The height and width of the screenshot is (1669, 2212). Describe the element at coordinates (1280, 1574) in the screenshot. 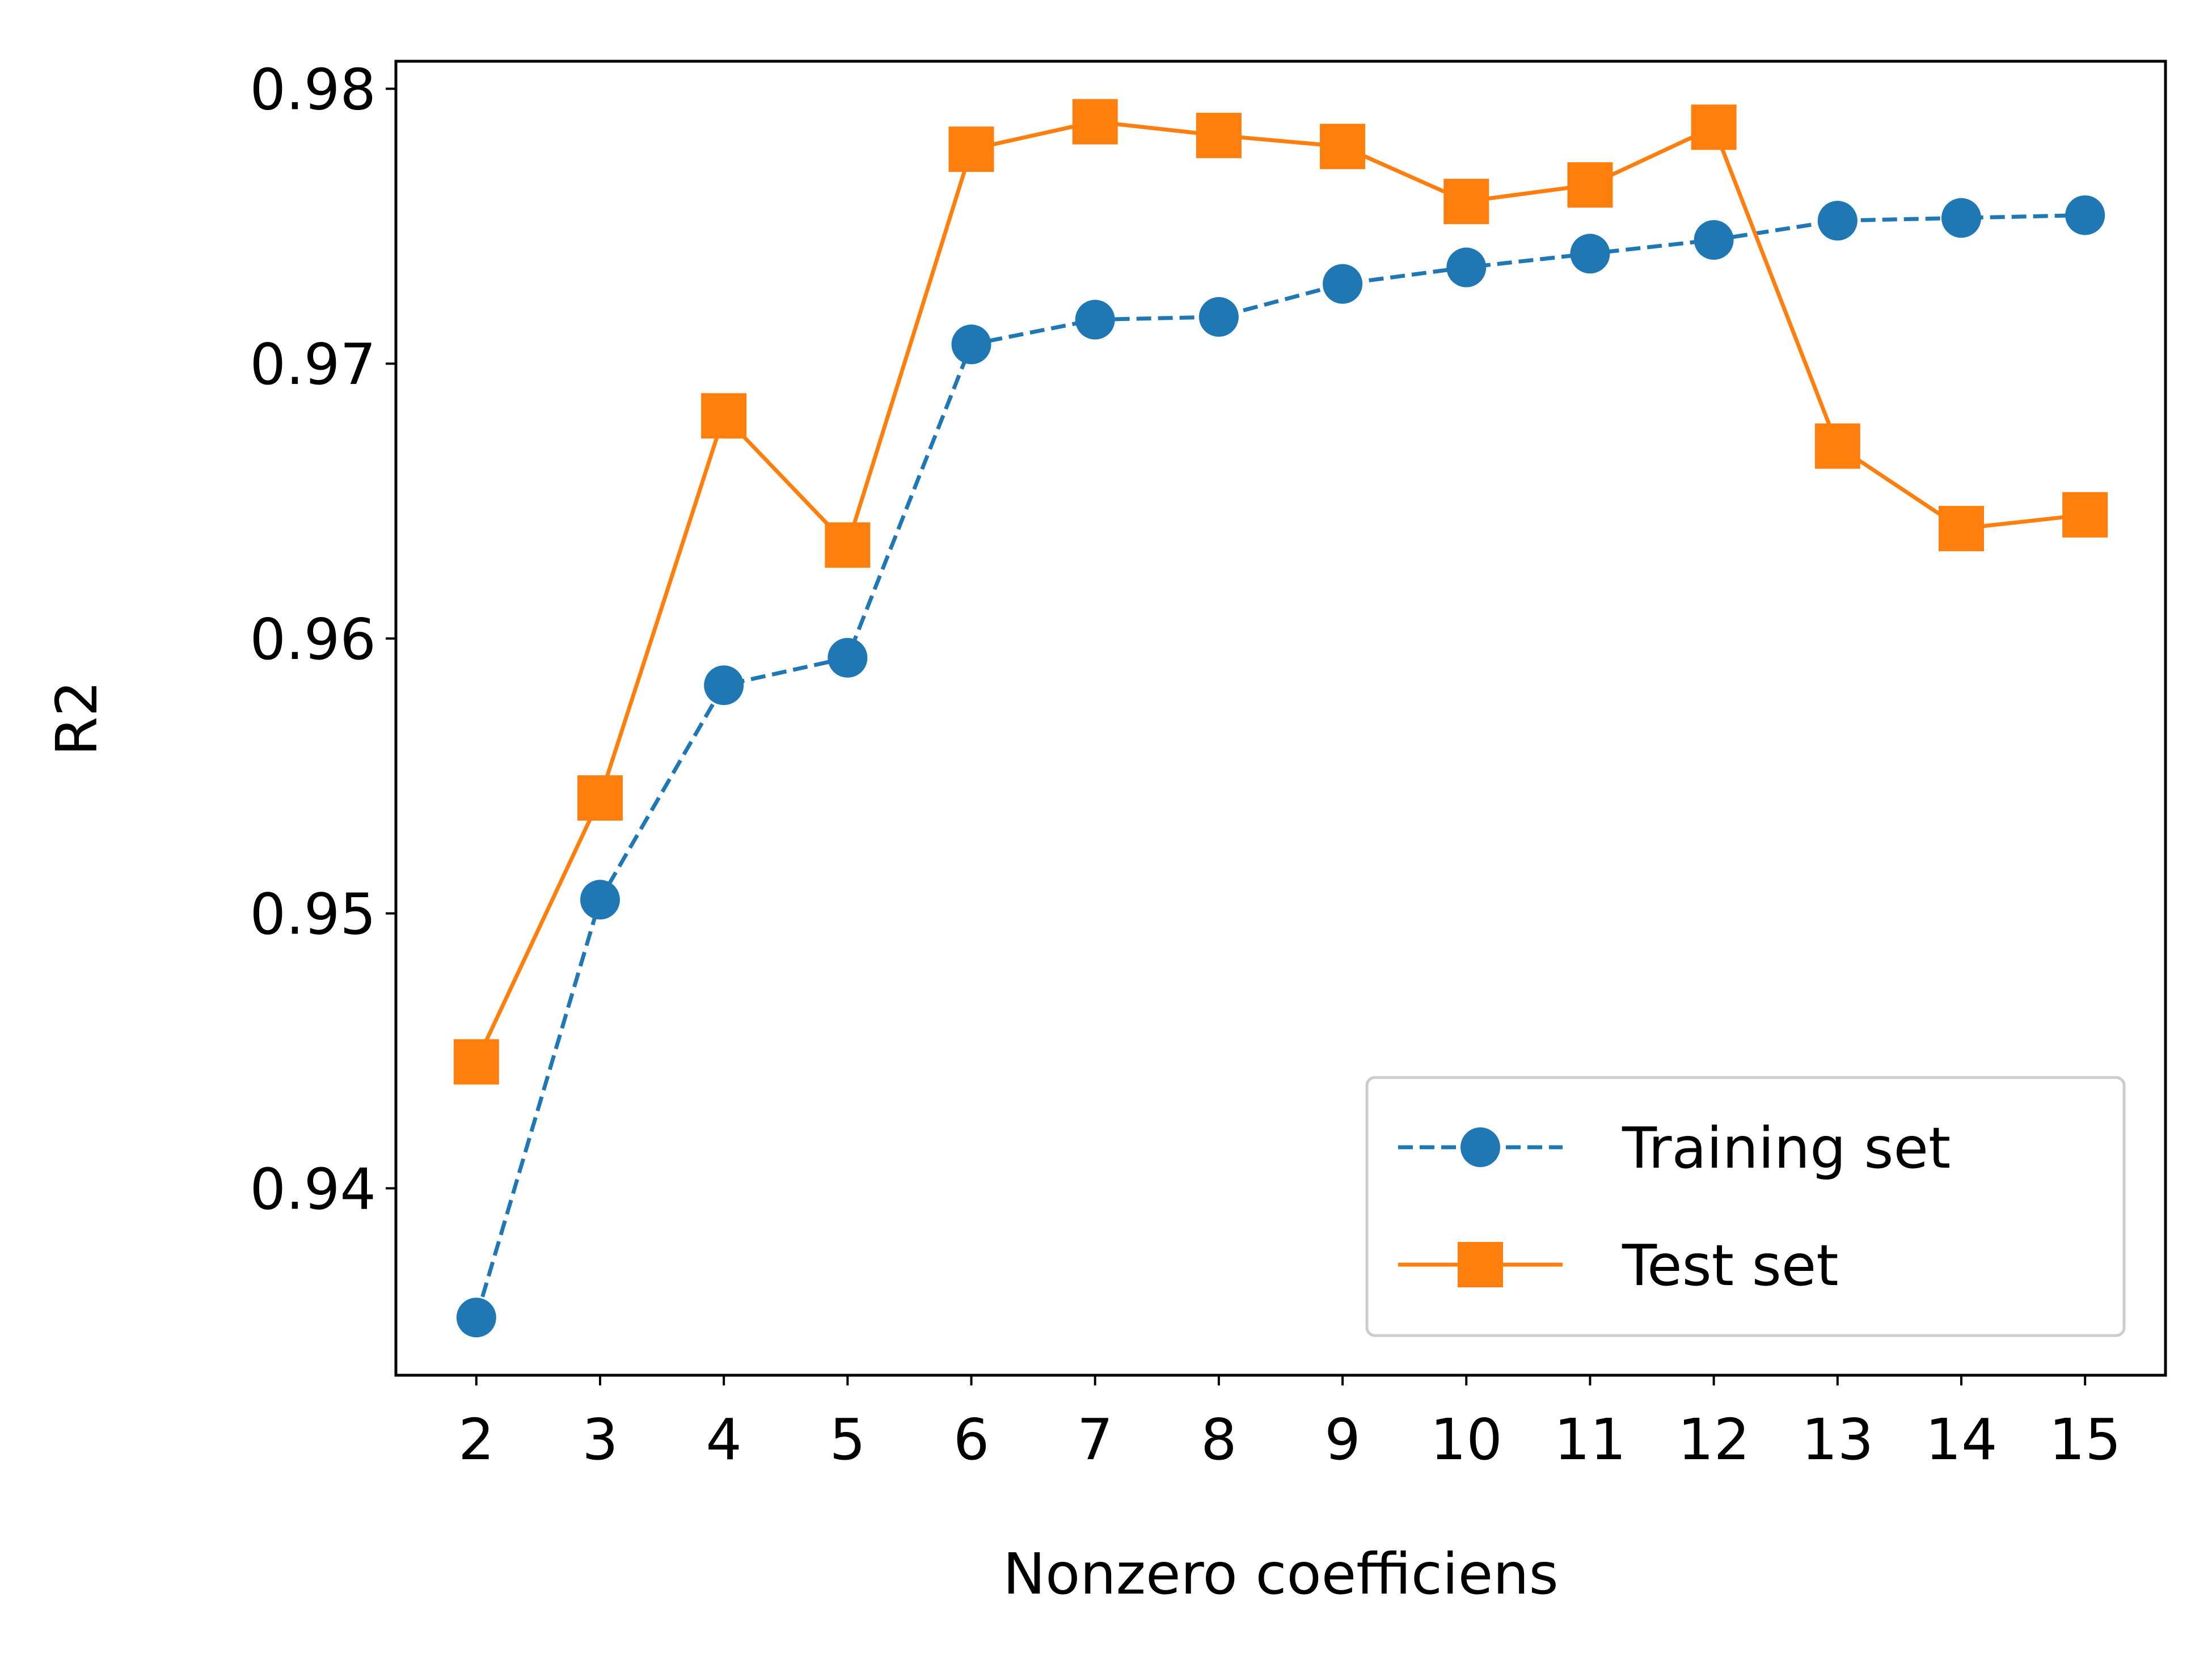

I see `x-axis-label: Nonzero coefficiens` at that location.